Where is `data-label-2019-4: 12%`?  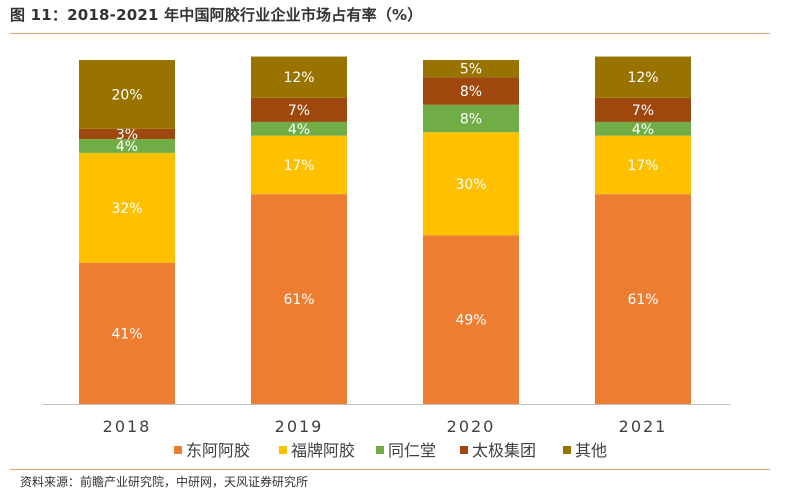 data-label-2019-4: 12% is located at coordinates (298, 78).